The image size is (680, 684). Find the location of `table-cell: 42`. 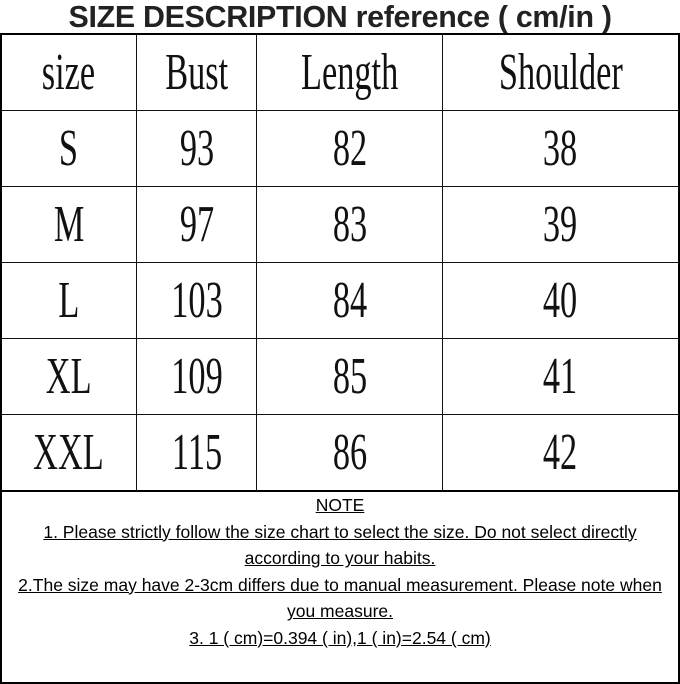

table-cell: 42 is located at coordinates (559, 453).